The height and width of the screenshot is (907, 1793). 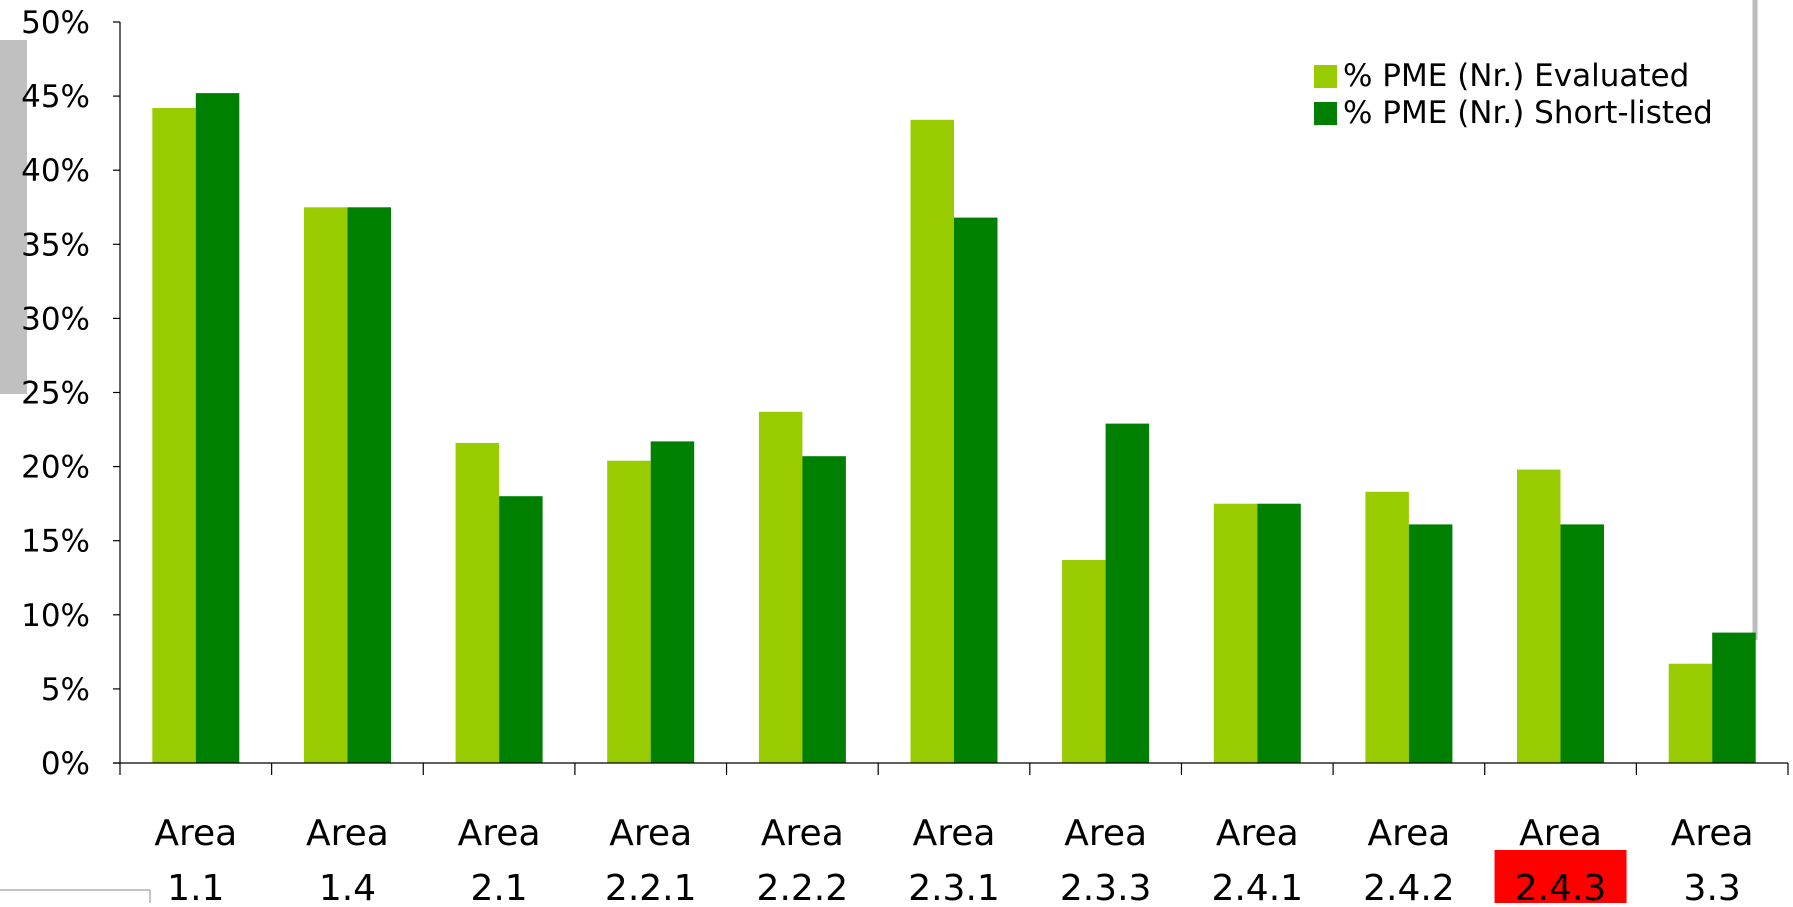 What do you see at coordinates (55, 171) in the screenshot?
I see `y-tick-label: 40%` at bounding box center [55, 171].